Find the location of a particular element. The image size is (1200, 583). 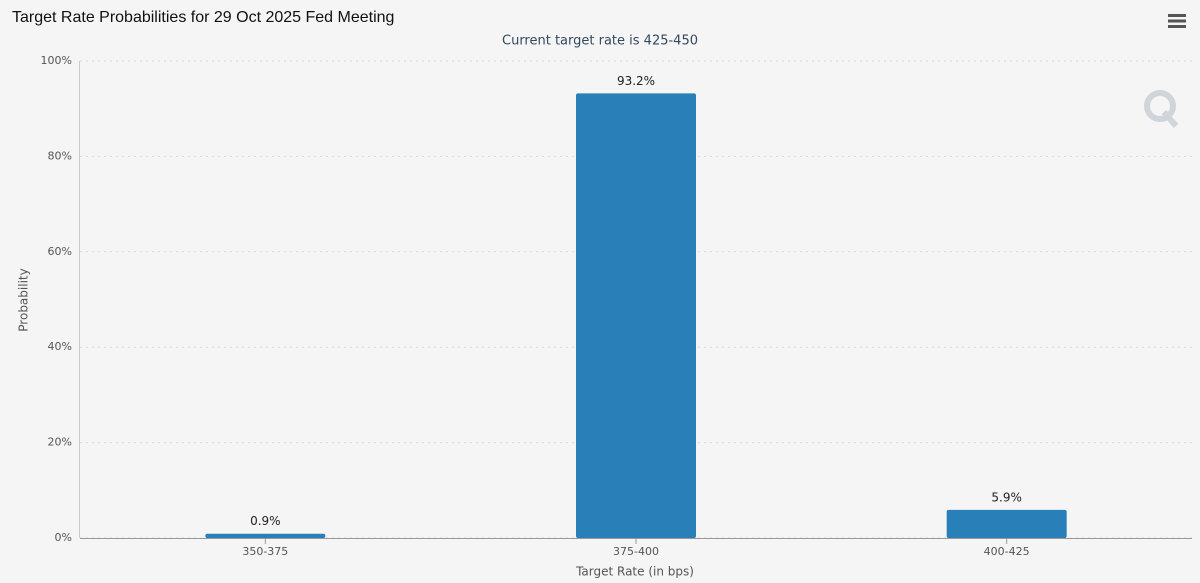

logo is located at coordinates (1161, 109).